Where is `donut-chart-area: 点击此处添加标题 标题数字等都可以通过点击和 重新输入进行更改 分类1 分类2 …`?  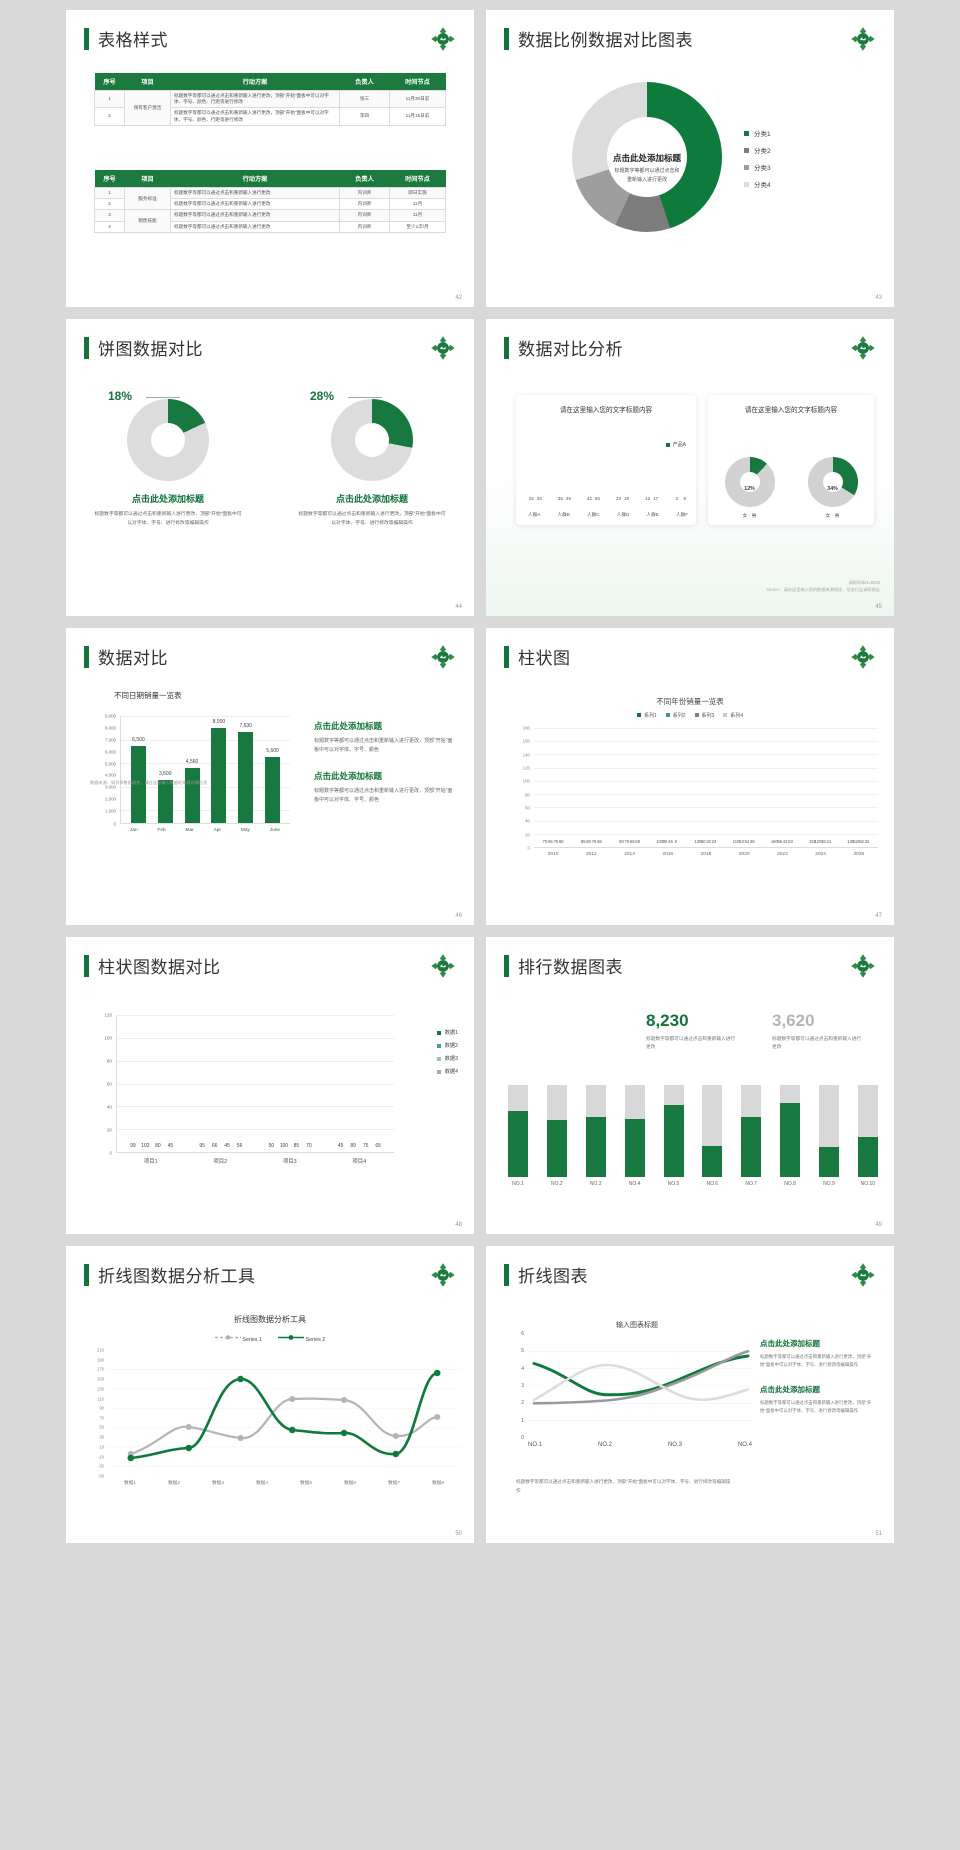
donut-chart-area: 点击此处添加标题 标题数字等都可以通过点击和 重新输入进行更改 分类1 分类2 … is located at coordinates (690, 183).